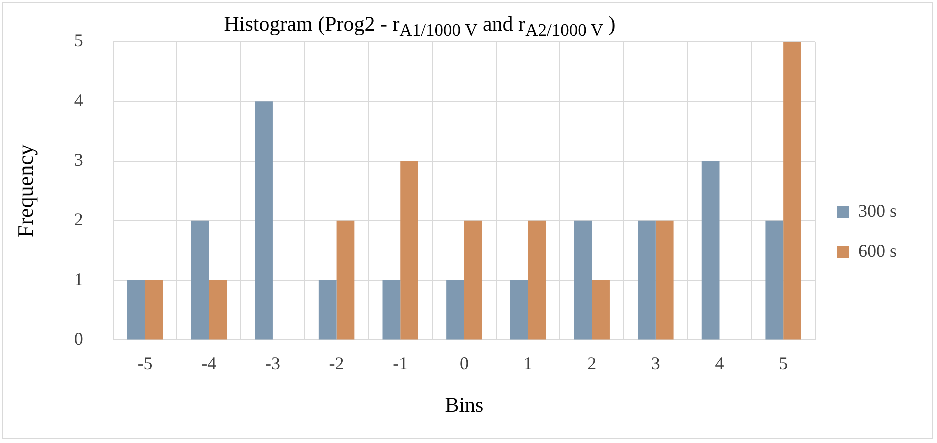 Image resolution: width=937 pixels, height=443 pixels. I want to click on y-tick-label: 4, so click(79, 100).